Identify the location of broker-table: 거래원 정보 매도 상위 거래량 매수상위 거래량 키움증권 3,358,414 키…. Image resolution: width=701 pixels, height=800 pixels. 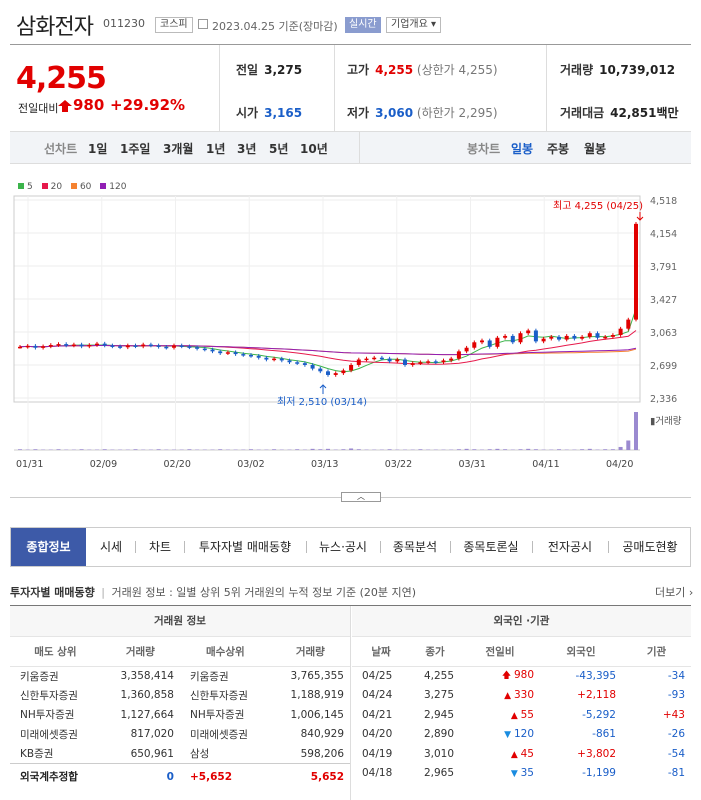
(180, 698).